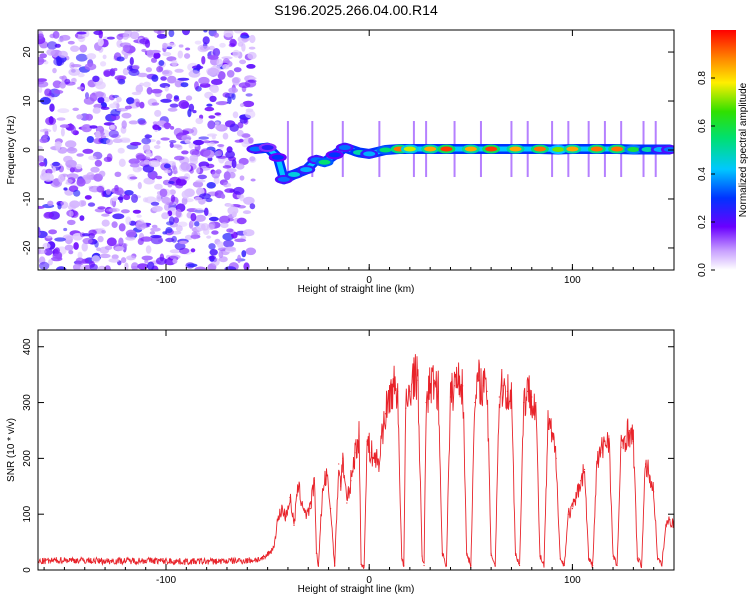 The width and height of the screenshot is (750, 600). I want to click on y-tick-label: 300, so click(27, 402).